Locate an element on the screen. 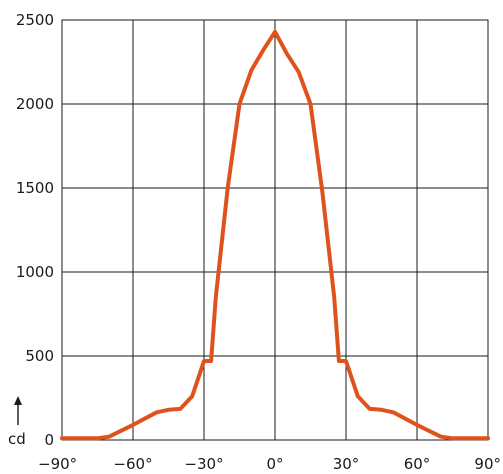 Image resolution: width=503 pixels, height=474 pixels. y-axis-unit: cd is located at coordinates (17, 422).